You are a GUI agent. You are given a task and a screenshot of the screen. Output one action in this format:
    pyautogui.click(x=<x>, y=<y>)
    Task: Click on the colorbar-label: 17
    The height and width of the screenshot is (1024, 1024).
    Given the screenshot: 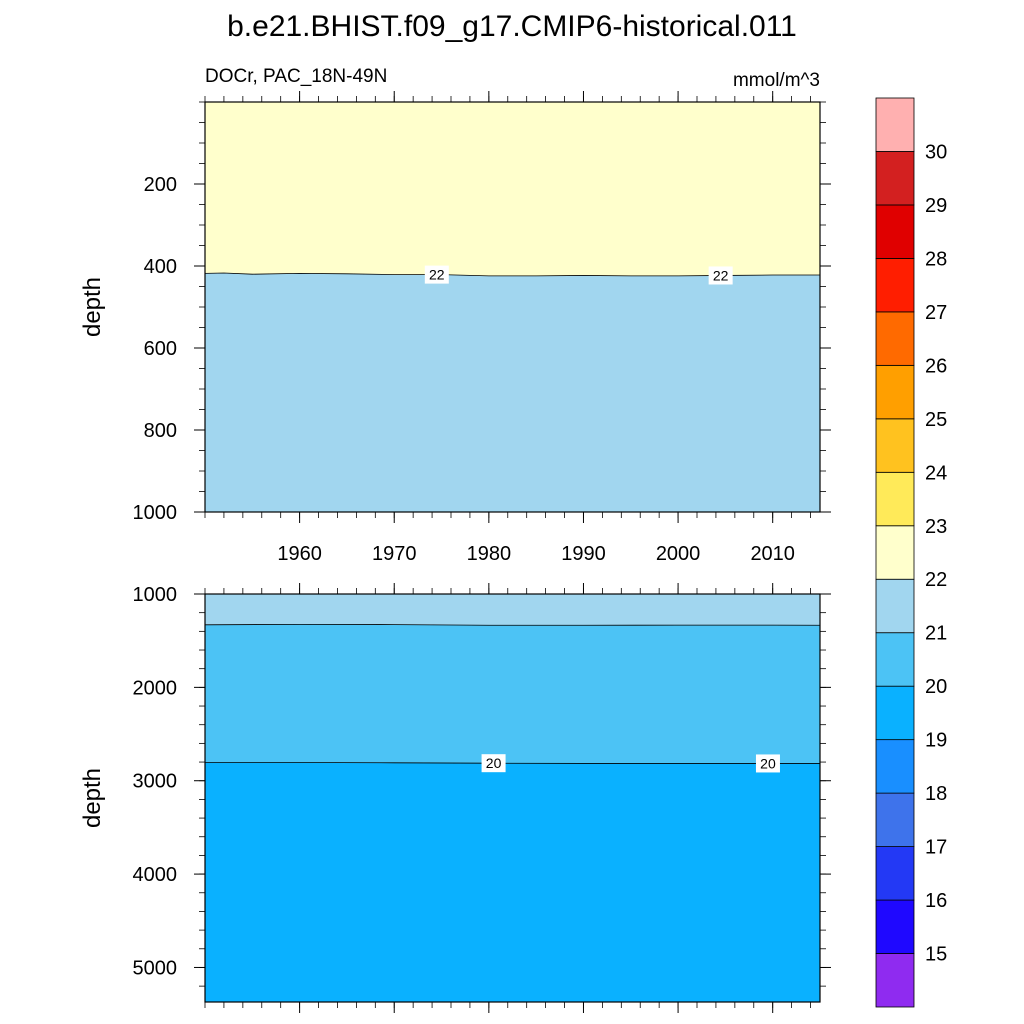 What is the action you would take?
    pyautogui.click(x=936, y=848)
    